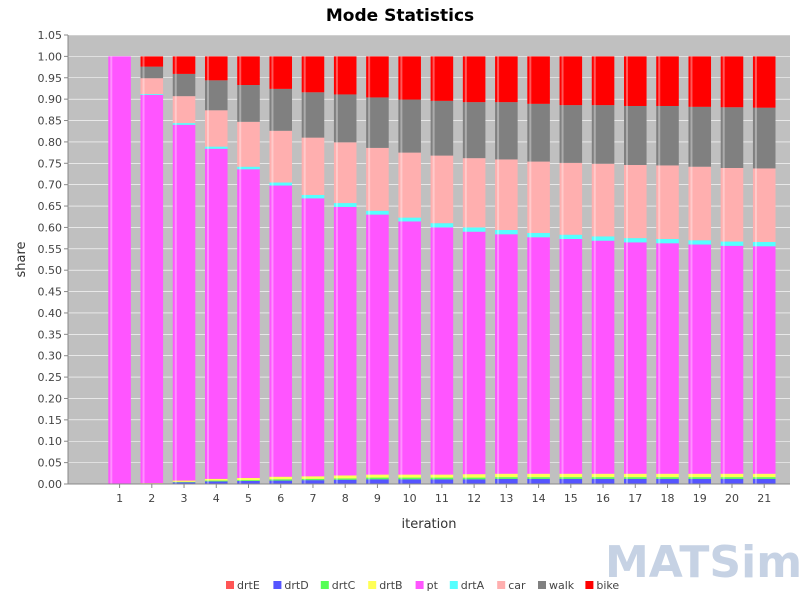  What do you see at coordinates (119, 498) in the screenshot?
I see `x-tick-label: 1` at bounding box center [119, 498].